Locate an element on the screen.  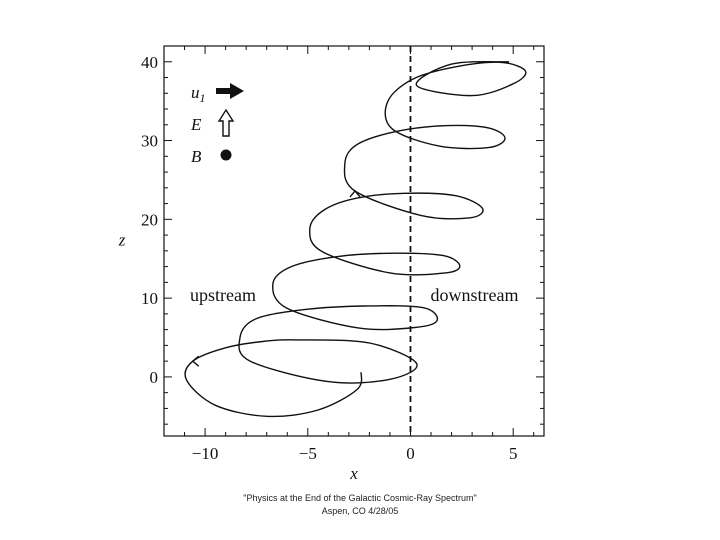
x-tick-label: 5 is located at coordinates (513, 453).